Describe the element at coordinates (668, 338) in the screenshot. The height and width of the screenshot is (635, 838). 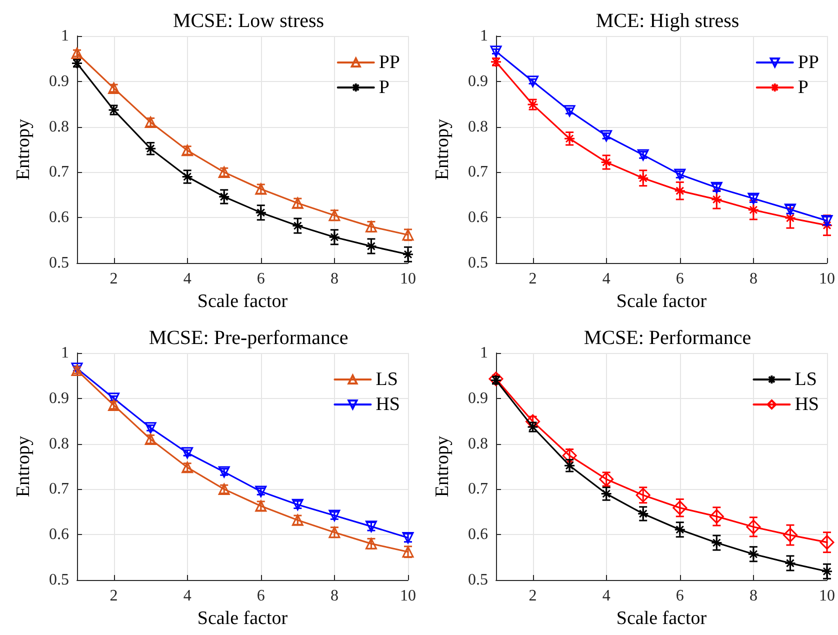
I see `chart-title: MCSE: Performance` at that location.